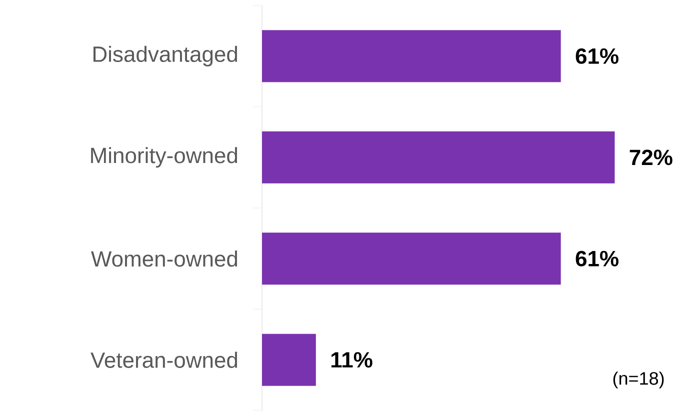 Image resolution: width=698 pixels, height=411 pixels. Describe the element at coordinates (164, 258) in the screenshot. I see `y-tick-label: Women-owned` at that location.